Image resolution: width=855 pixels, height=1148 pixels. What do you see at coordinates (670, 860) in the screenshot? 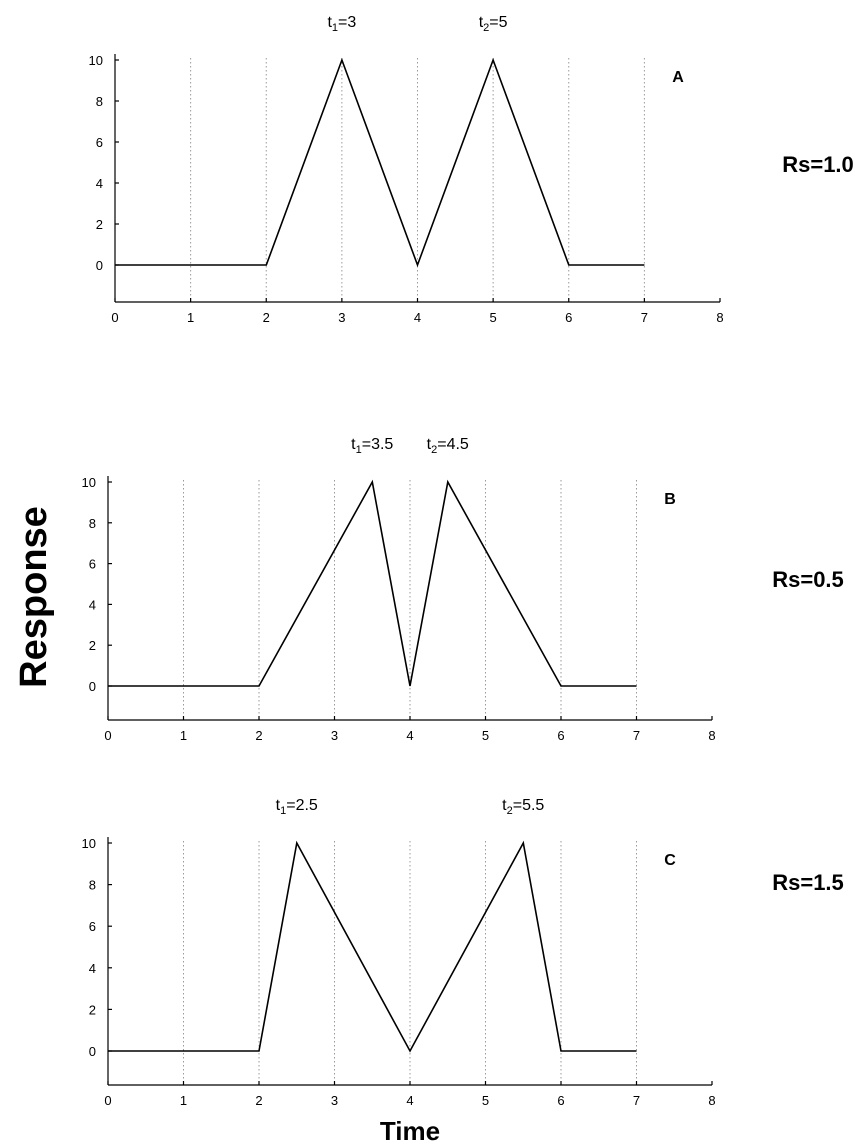
I see `panel-letter: C` at bounding box center [670, 860].